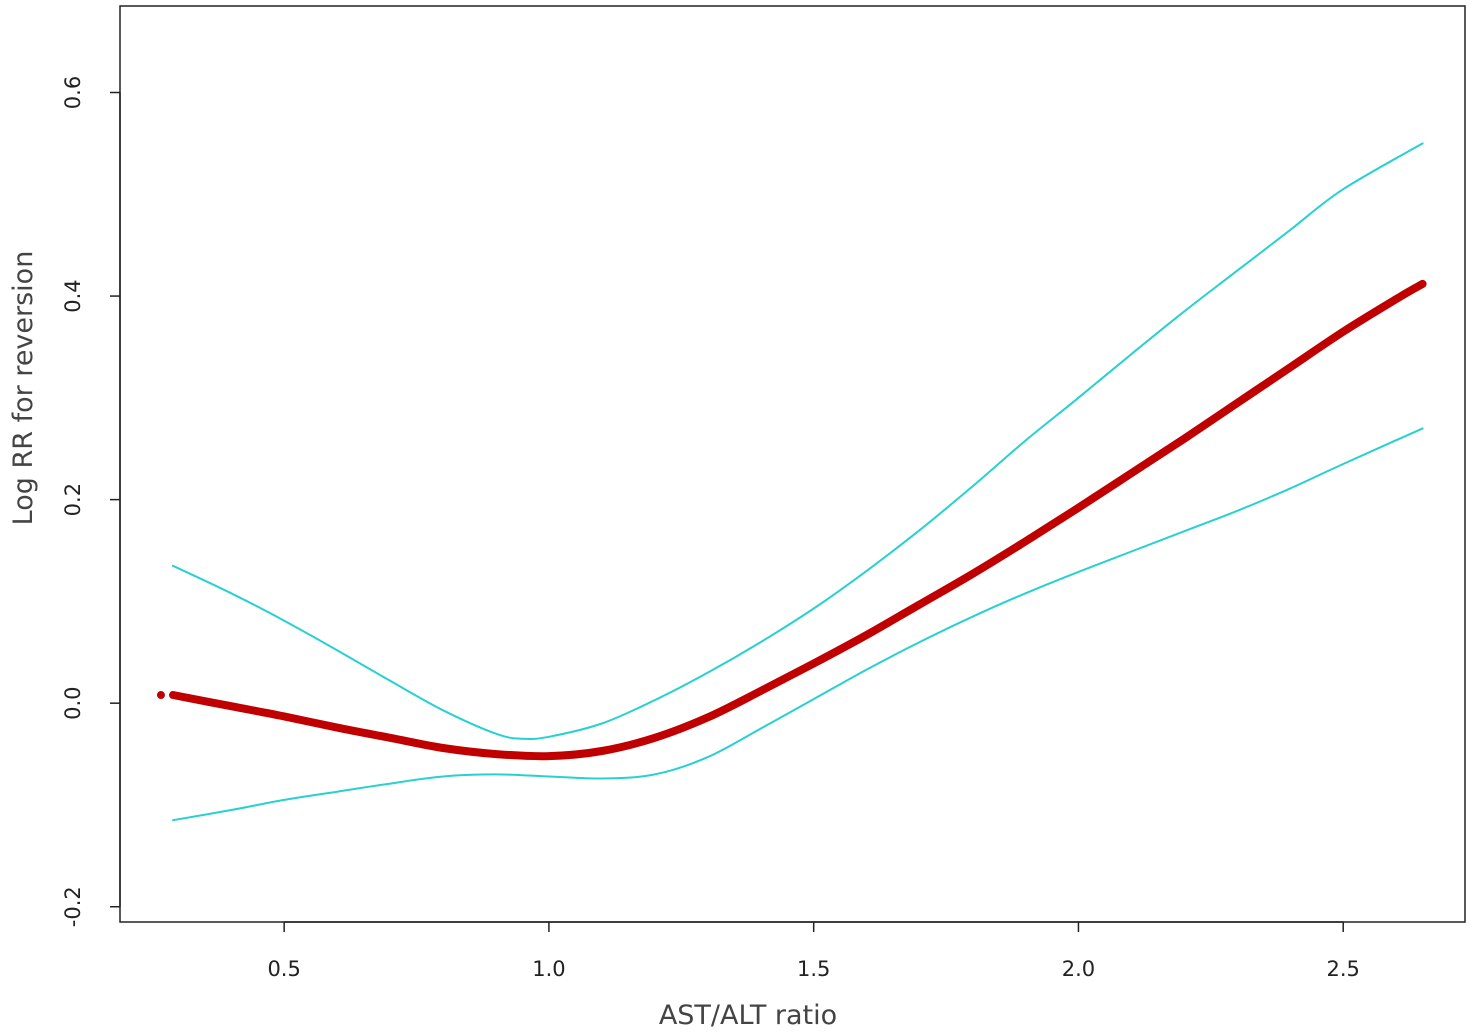 Image resolution: width=1477 pixels, height=1032 pixels. I want to click on y-tick-label: 0.6, so click(73, 92).